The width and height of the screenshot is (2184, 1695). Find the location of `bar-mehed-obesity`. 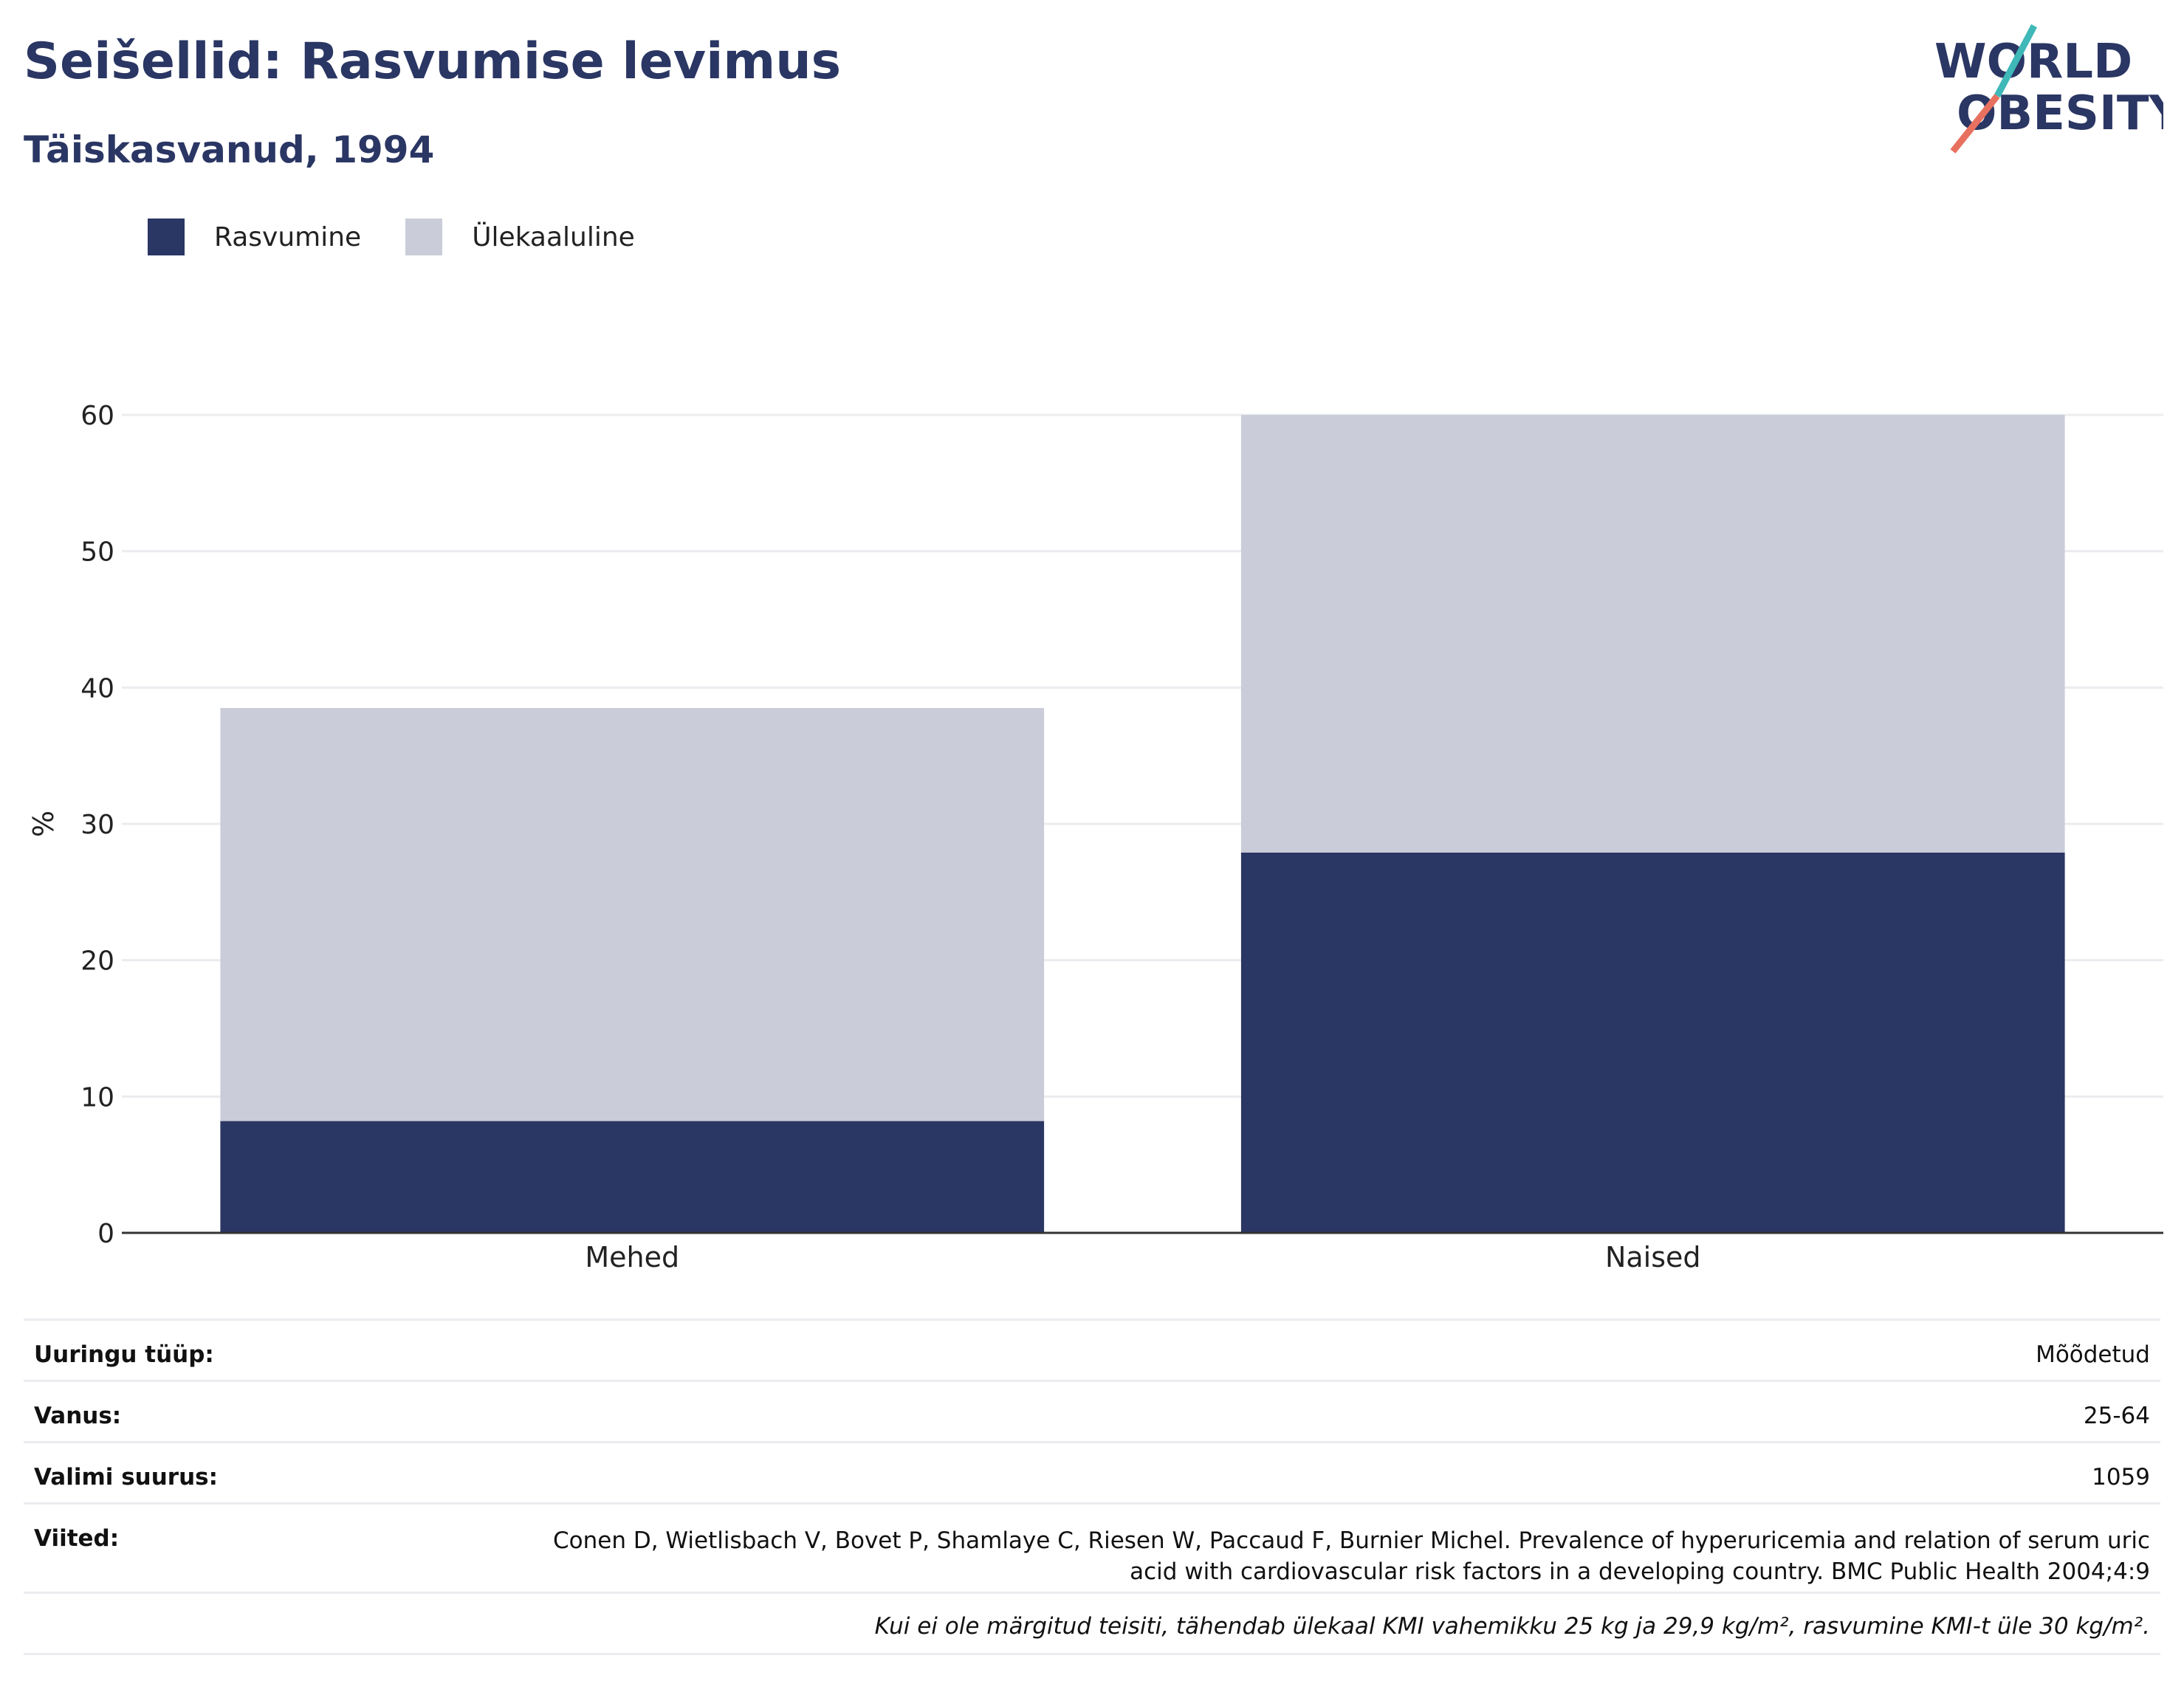

bar-mehed-obesity is located at coordinates (632, 1177).